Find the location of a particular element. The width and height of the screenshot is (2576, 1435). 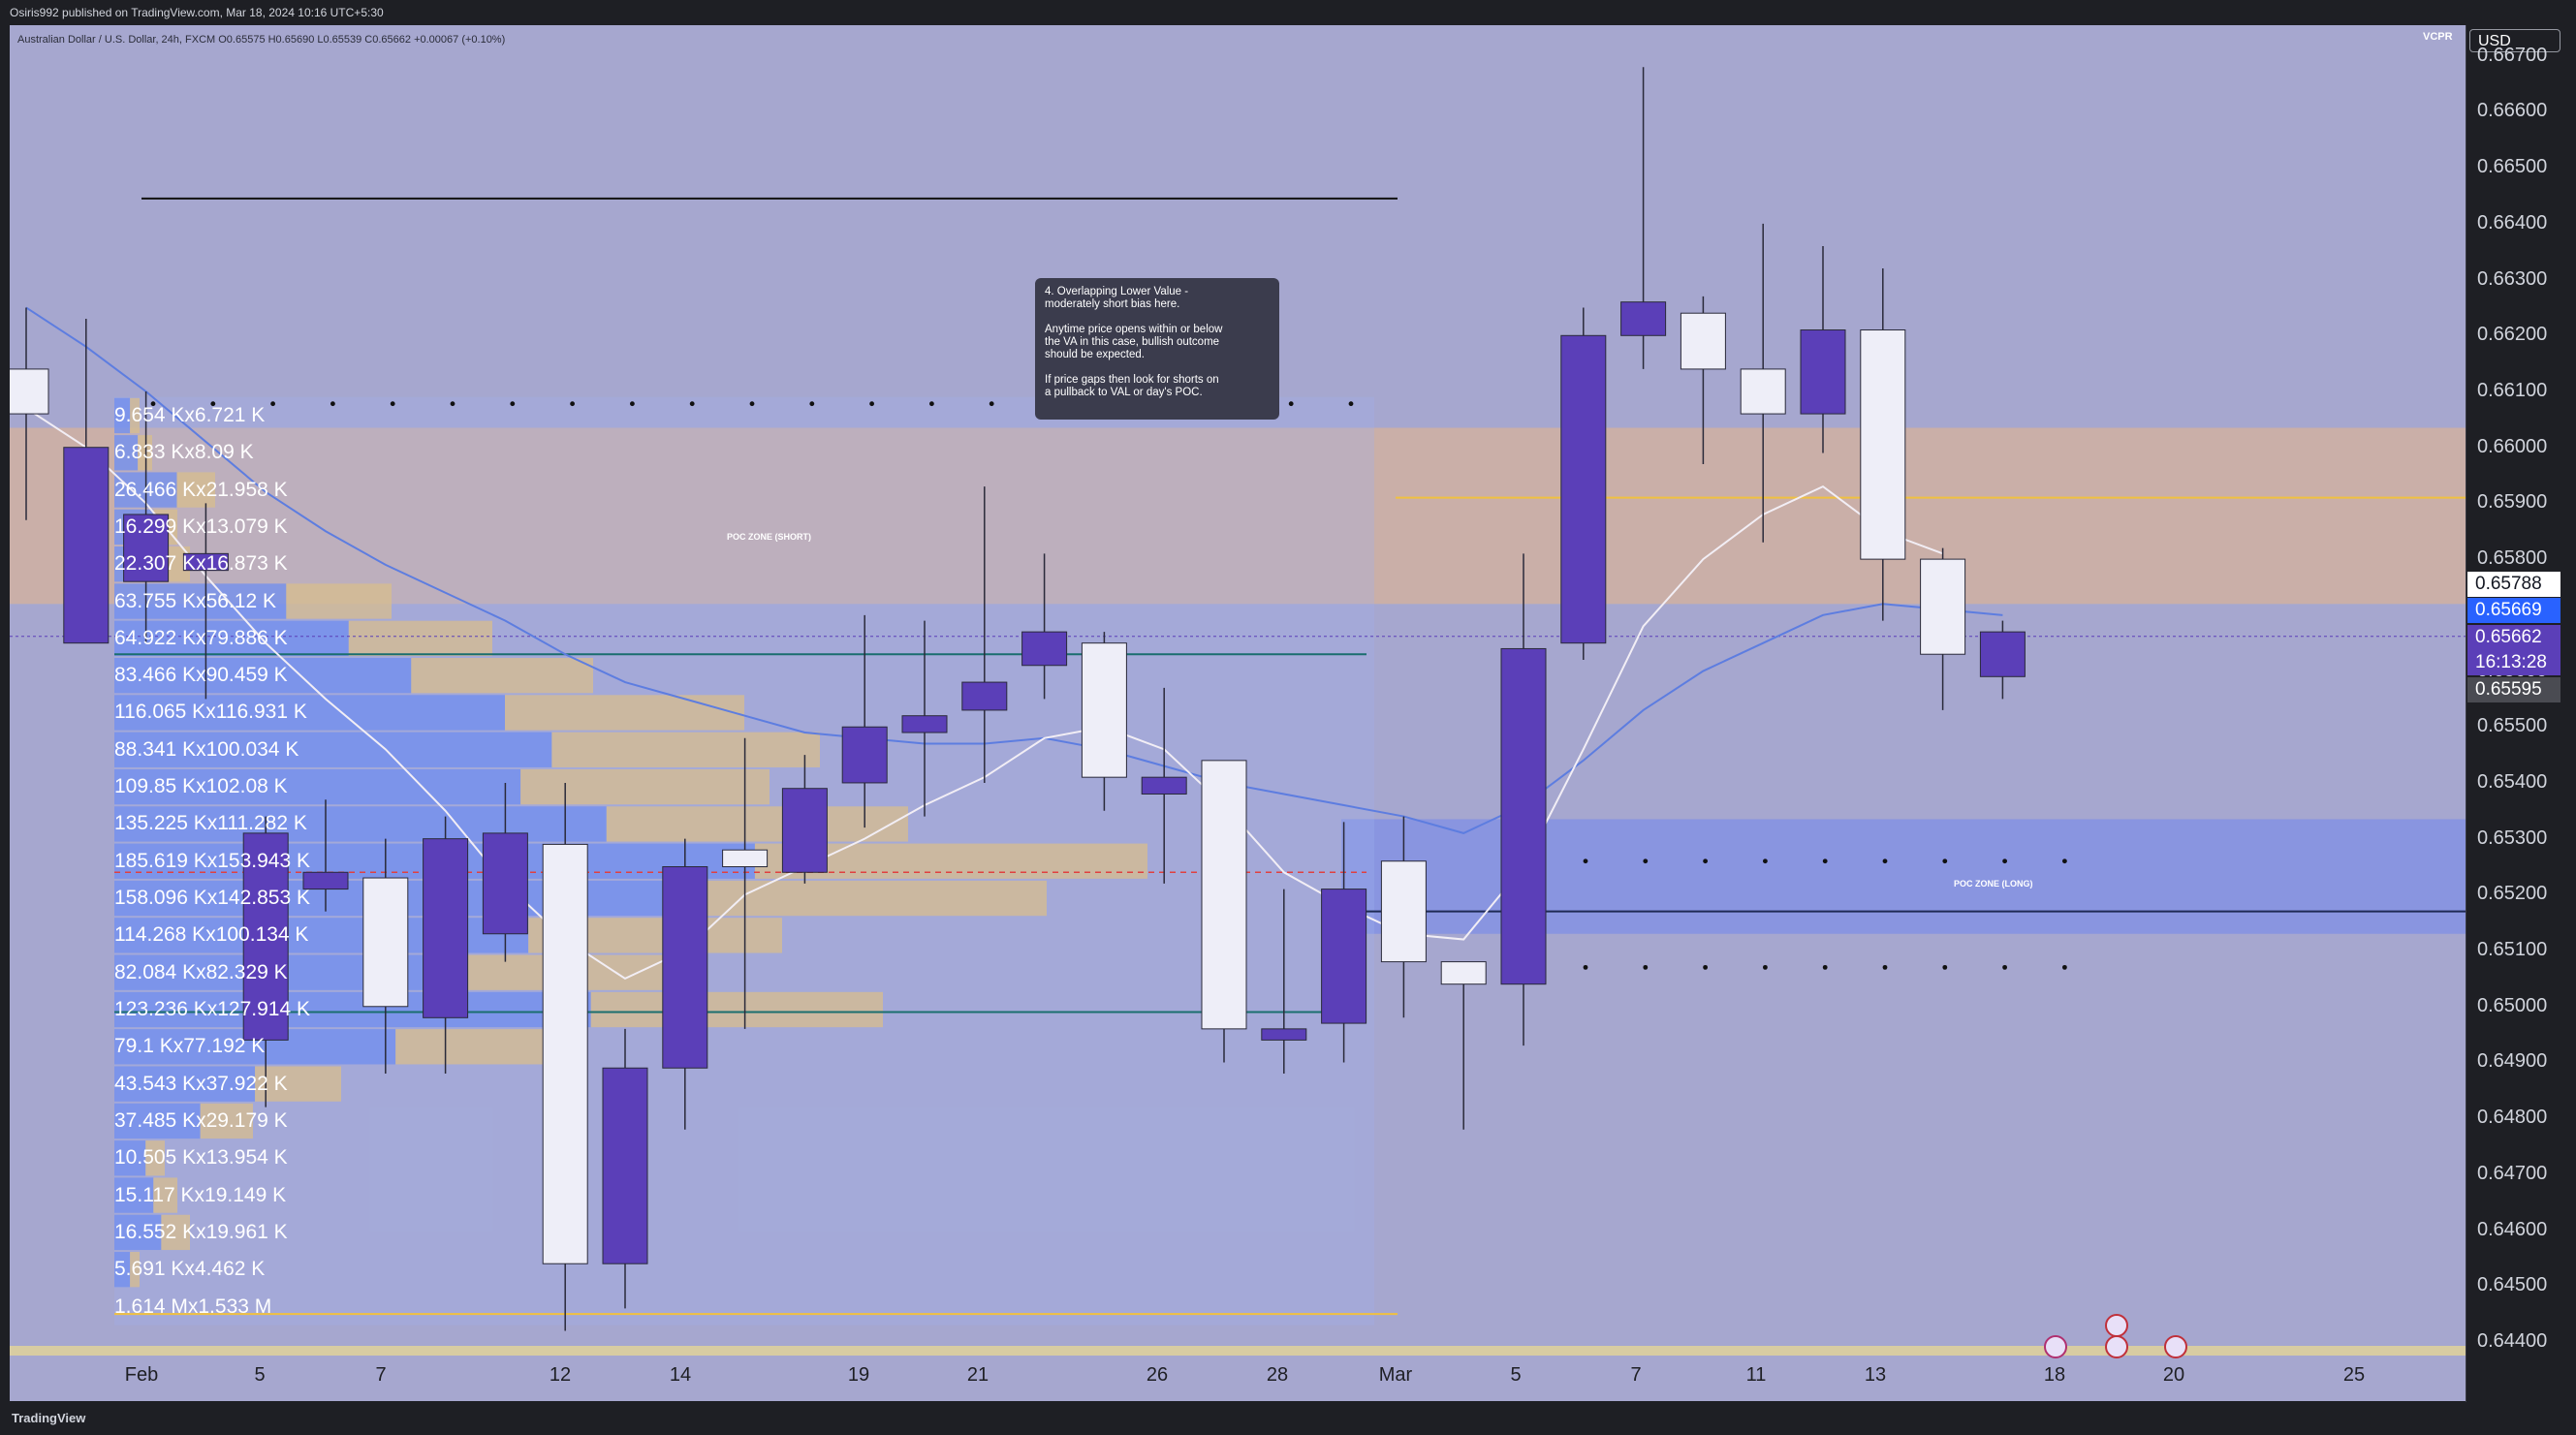

volume-profile-label: 15.117 Kx19.149 K is located at coordinates (200, 1195).